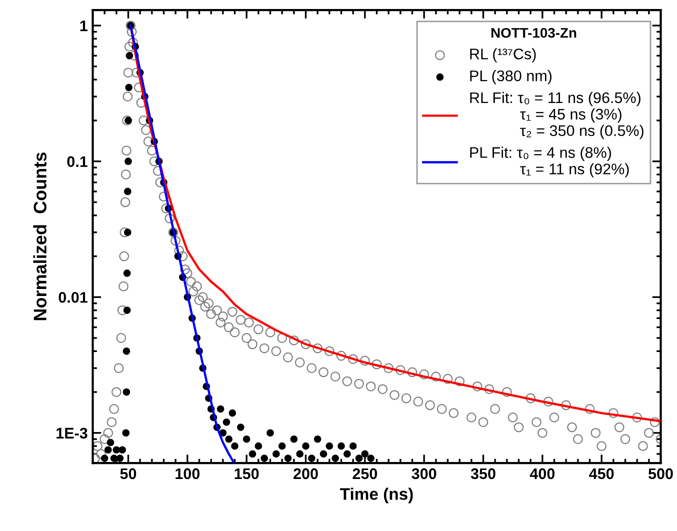 The width and height of the screenshot is (677, 531). I want to click on y-axis-title: Normalized Counts, so click(39, 236).